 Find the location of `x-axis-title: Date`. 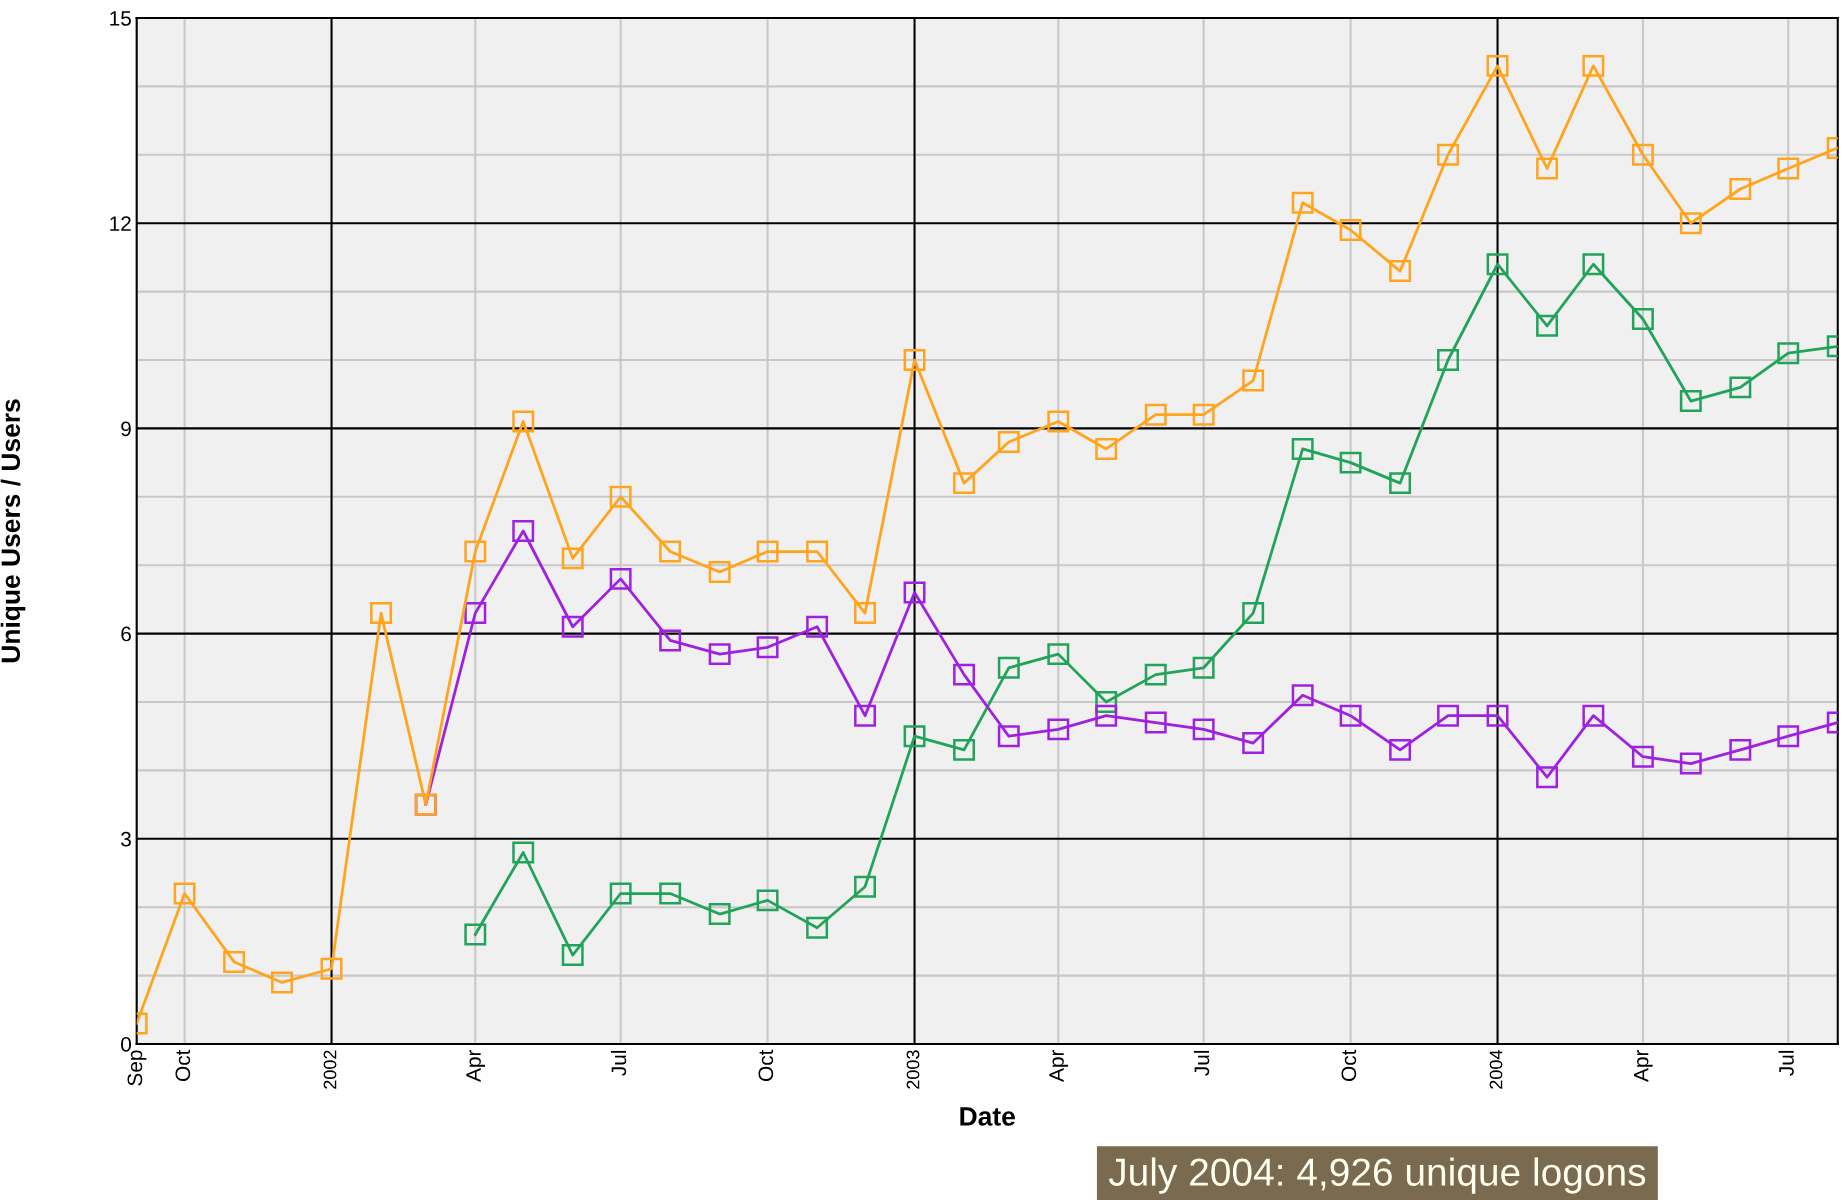

x-axis-title: Date is located at coordinates (987, 1116).